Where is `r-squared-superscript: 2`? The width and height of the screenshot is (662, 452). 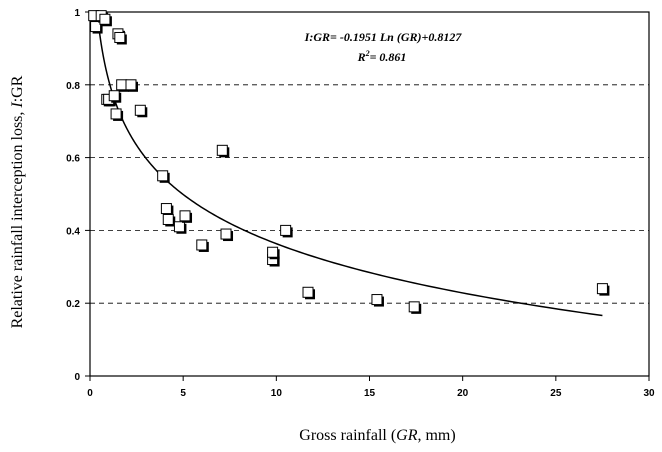
r-squared-superscript: 2 is located at coordinates (367, 53).